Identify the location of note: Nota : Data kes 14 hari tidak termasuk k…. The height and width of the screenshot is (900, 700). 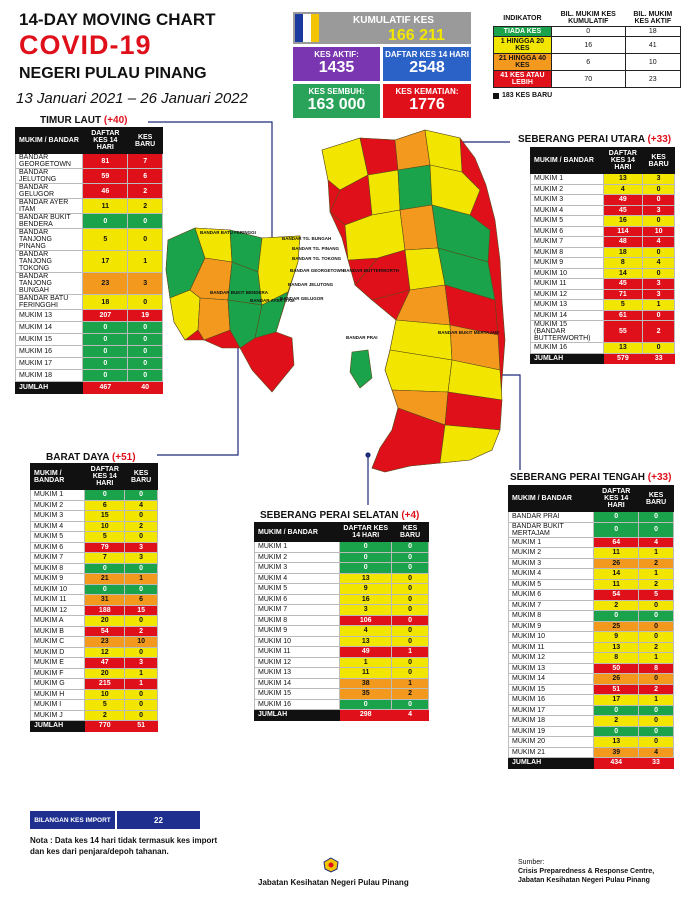
(124, 846).